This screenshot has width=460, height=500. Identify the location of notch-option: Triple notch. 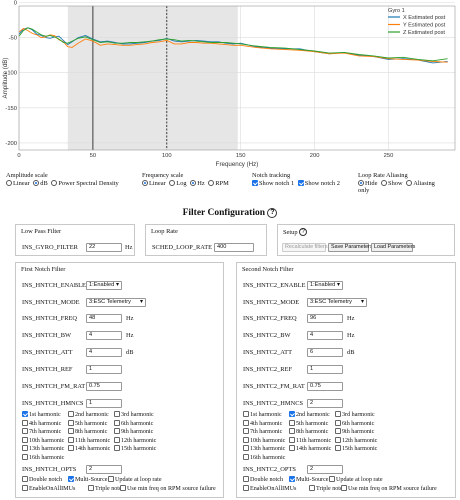
(106, 488).